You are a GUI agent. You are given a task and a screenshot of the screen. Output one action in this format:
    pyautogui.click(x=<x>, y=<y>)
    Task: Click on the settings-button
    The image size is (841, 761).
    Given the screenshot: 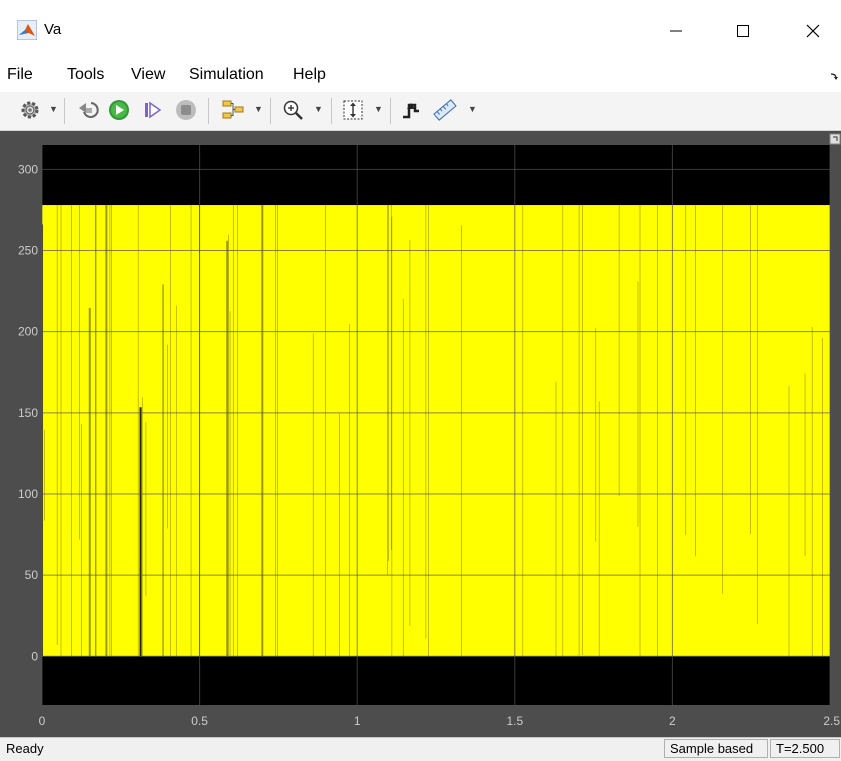 What is the action you would take?
    pyautogui.click(x=30, y=110)
    